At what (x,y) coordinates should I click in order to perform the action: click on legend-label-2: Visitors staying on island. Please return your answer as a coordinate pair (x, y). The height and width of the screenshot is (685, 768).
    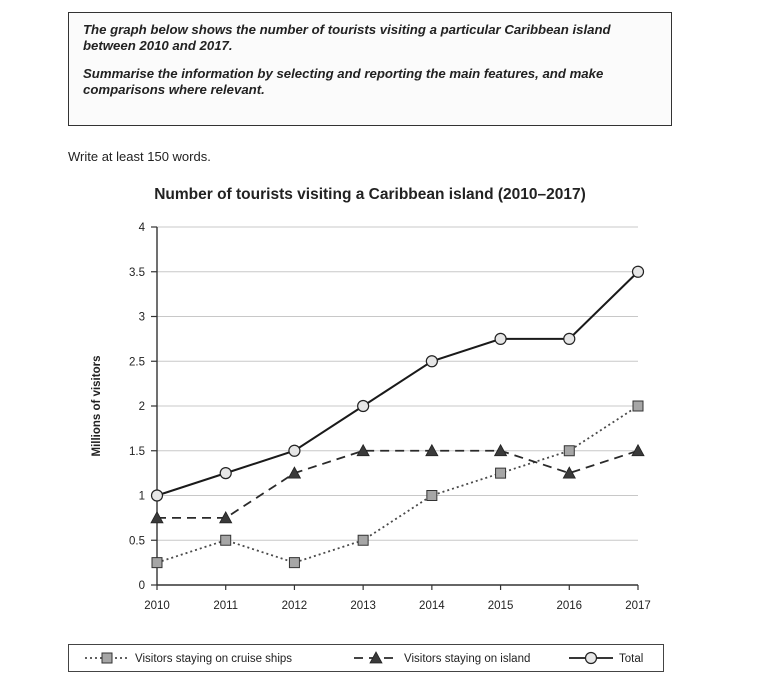
    Looking at the image, I should click on (467, 659).